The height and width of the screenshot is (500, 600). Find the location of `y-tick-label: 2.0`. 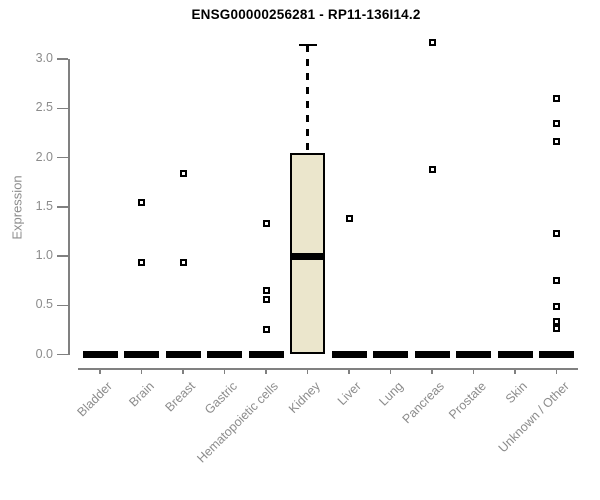

y-tick-label: 2.0 is located at coordinates (44, 156).